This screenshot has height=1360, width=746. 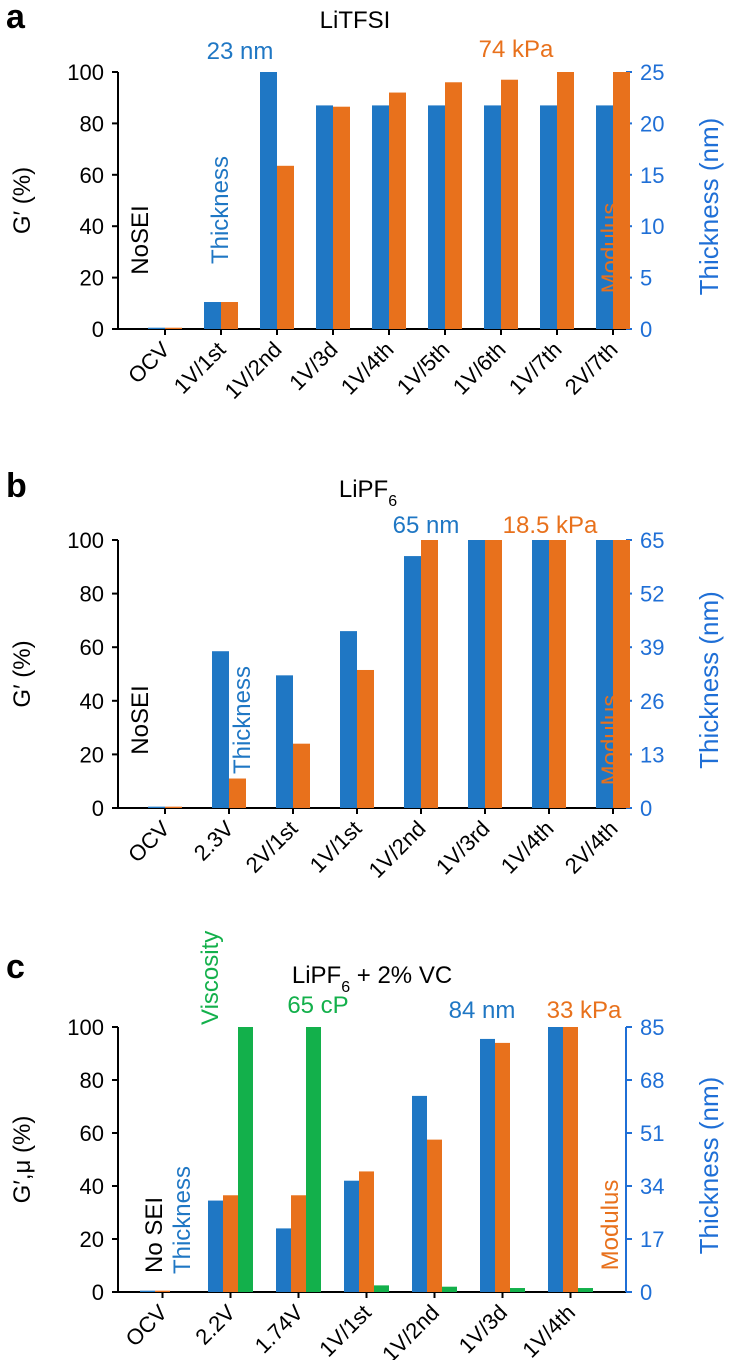 What do you see at coordinates (652, 754) in the screenshot?
I see `right-tick-label: 13` at bounding box center [652, 754].